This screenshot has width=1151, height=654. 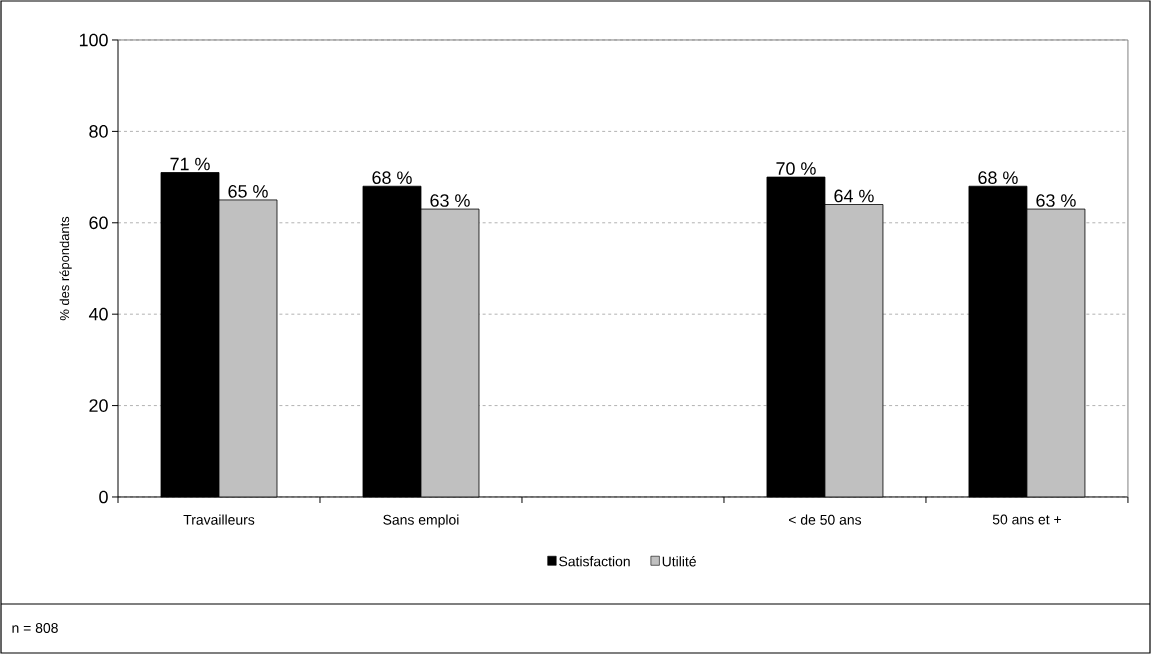 What do you see at coordinates (219, 519) in the screenshot?
I see `x-tick-label: Travailleurs` at bounding box center [219, 519].